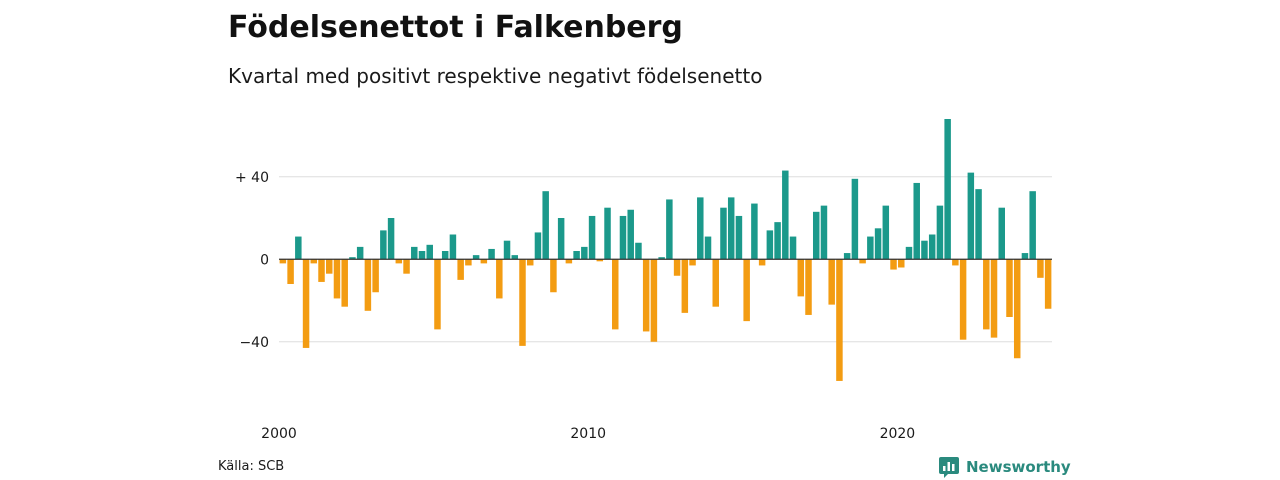 This screenshot has width=1280, height=480. I want to click on newsworthy-logo-icon, so click(949, 467).